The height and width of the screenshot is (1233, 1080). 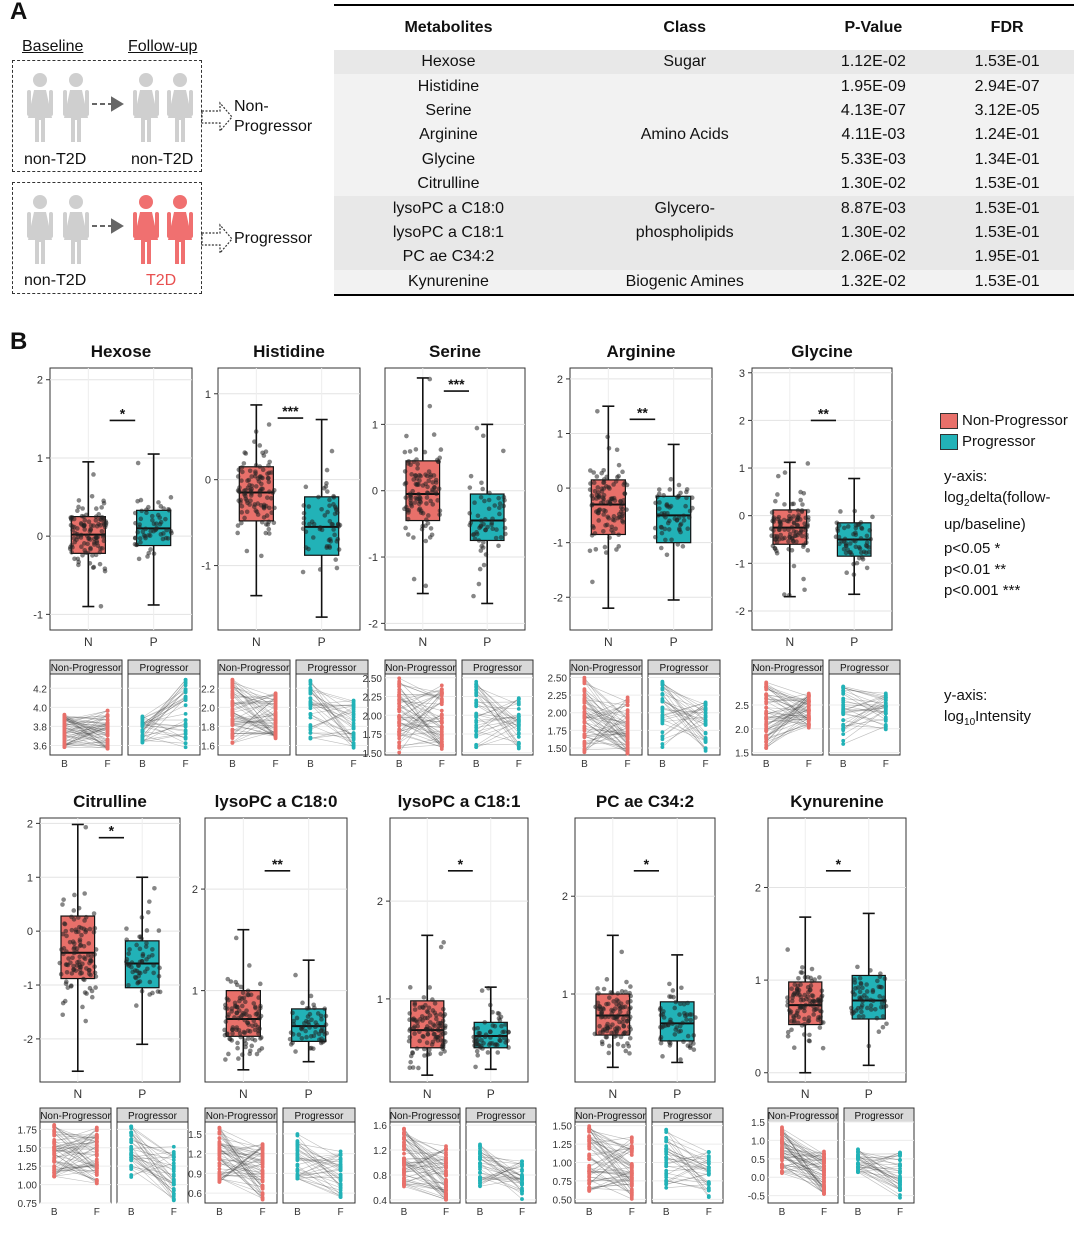 I want to click on y-tick-label: 1.6, so click(x=380, y=1126).